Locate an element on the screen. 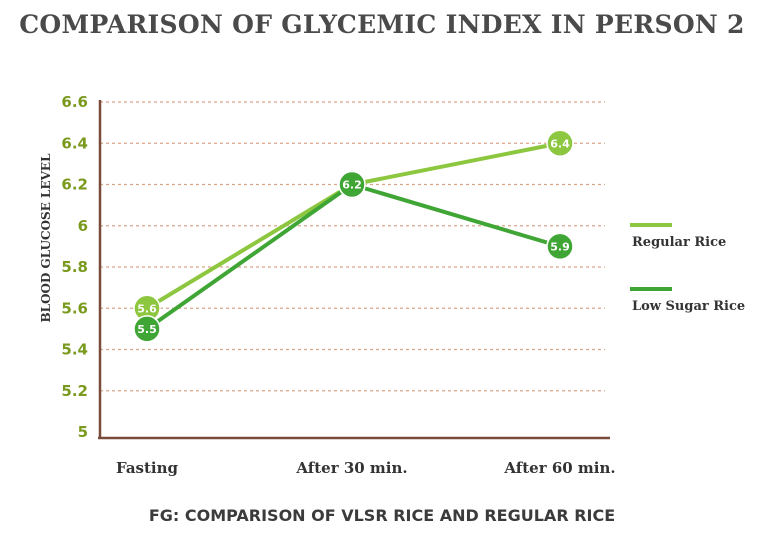 The image size is (764, 536). legend: Regular Rice Low Sugar Rice is located at coordinates (687, 268).